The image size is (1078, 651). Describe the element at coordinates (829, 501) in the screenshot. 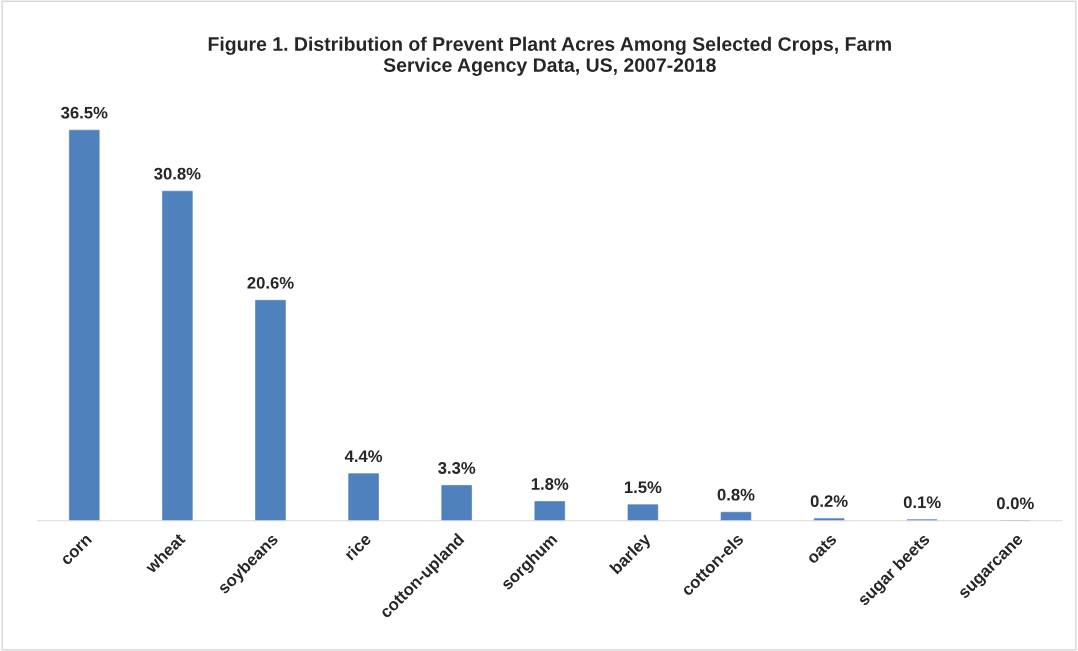

I see `data-label: 0.2%` at that location.